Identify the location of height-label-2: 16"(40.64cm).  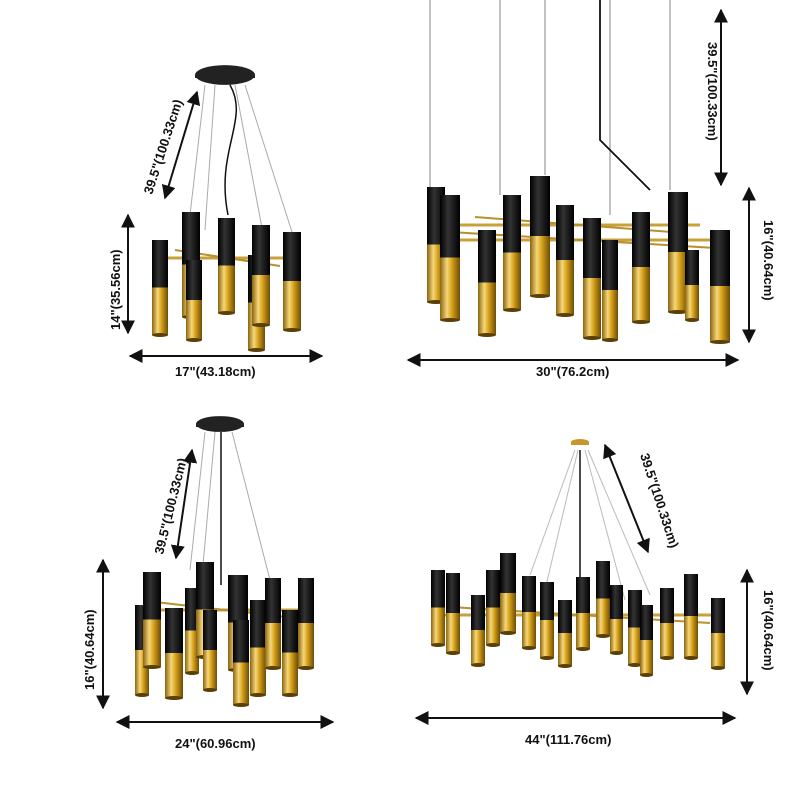
(768, 260).